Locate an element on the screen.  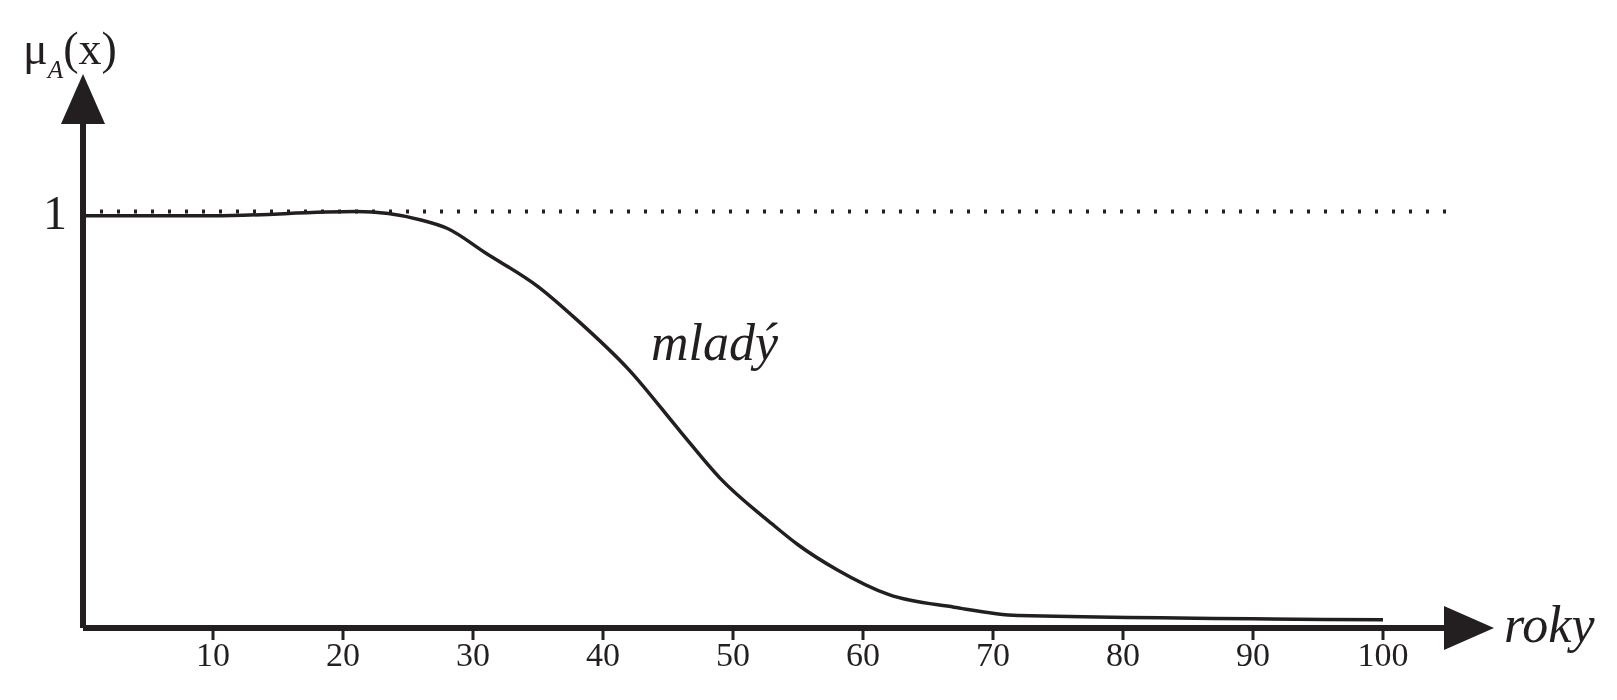
x-tick-label: 100 is located at coordinates (1383, 655).